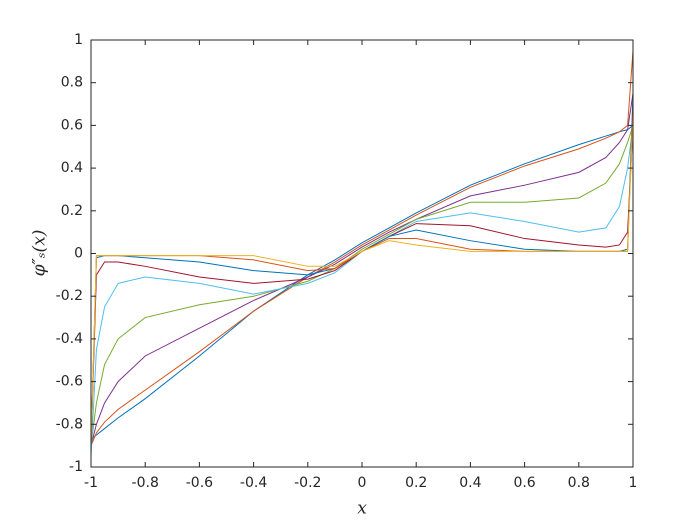 This screenshot has height=525, width=700. What do you see at coordinates (253, 483) in the screenshot?
I see `x-tick-label: -0.4` at bounding box center [253, 483].